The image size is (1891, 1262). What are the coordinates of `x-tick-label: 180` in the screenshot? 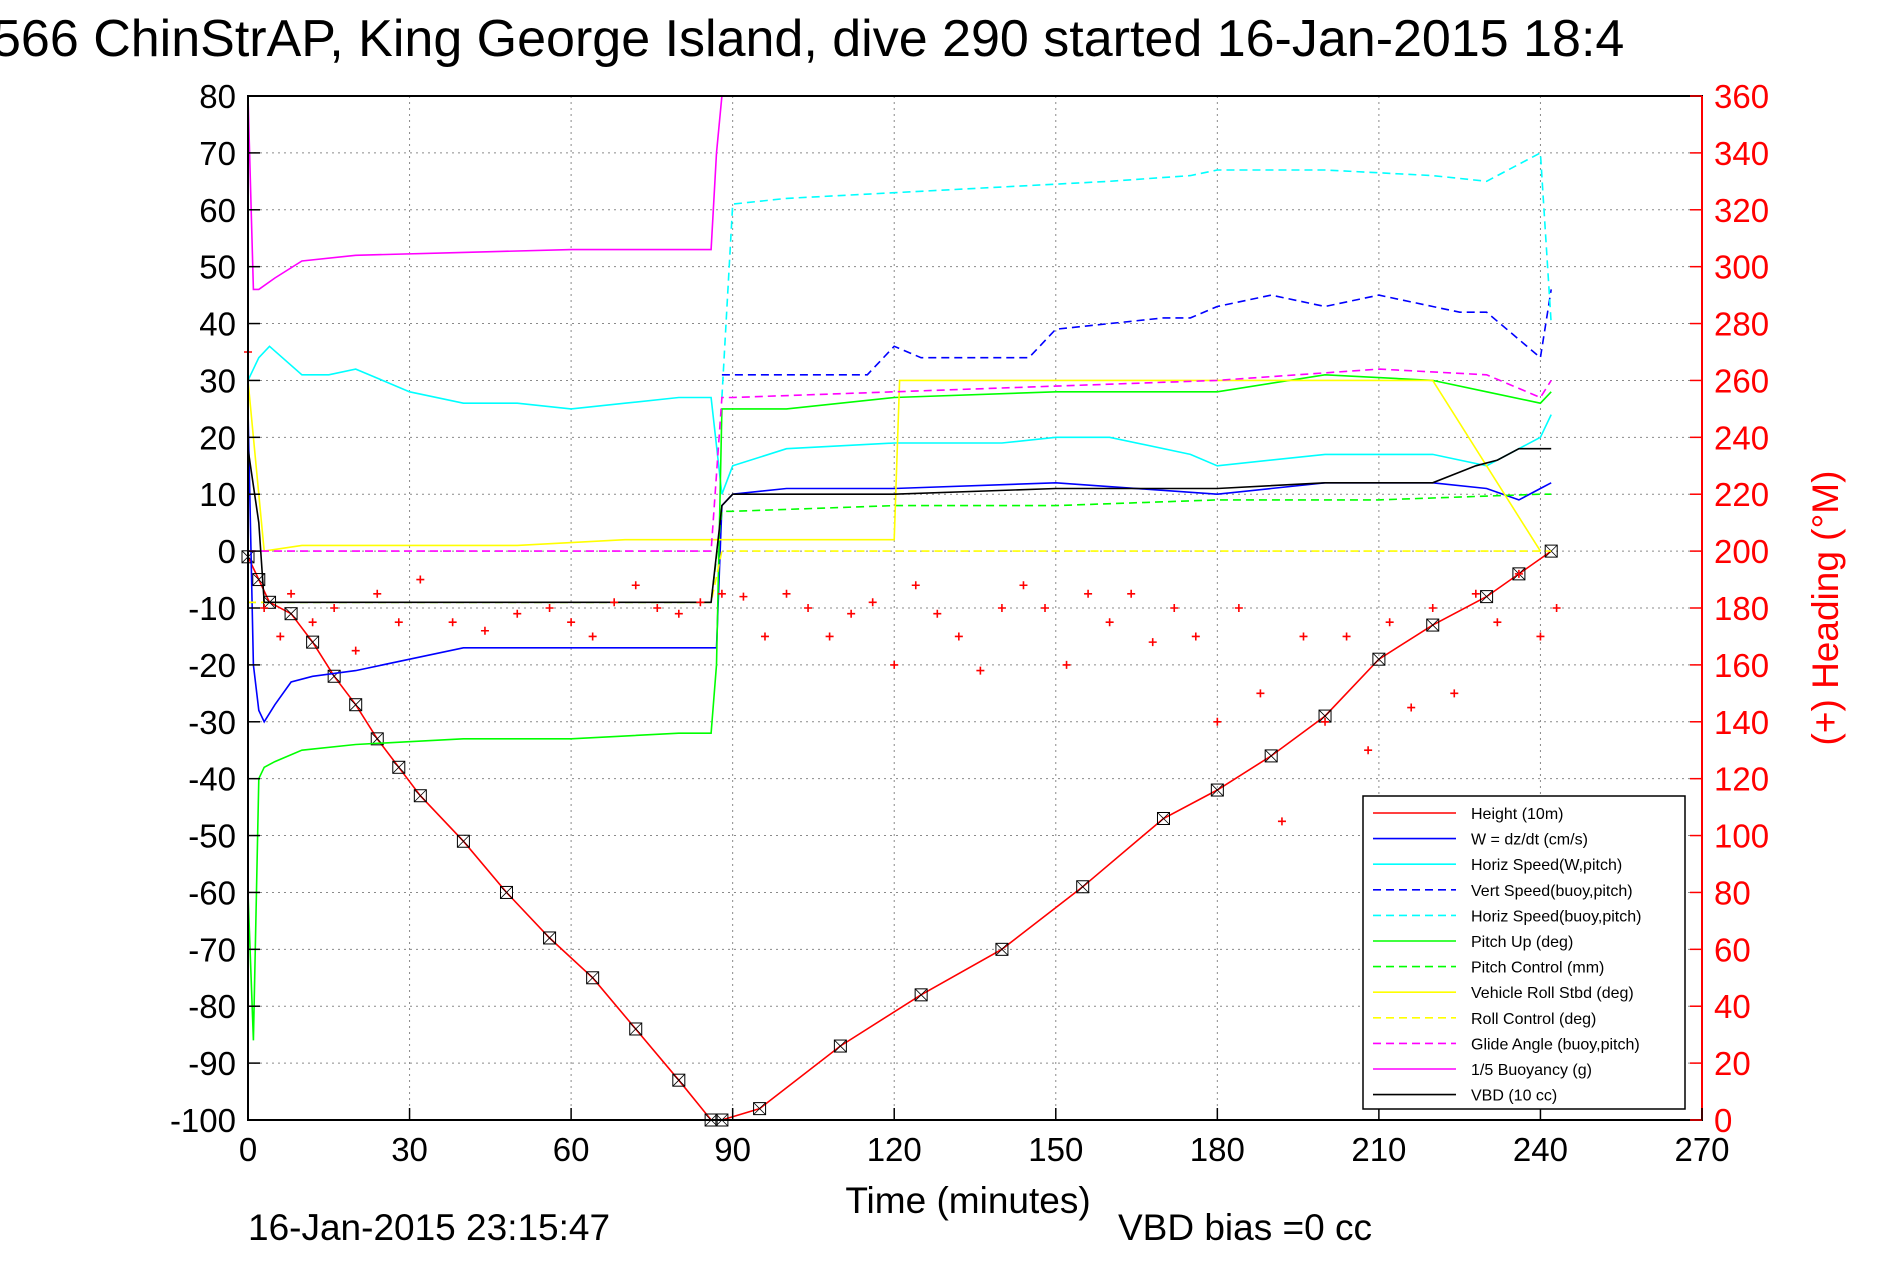 It's located at (1217, 1149).